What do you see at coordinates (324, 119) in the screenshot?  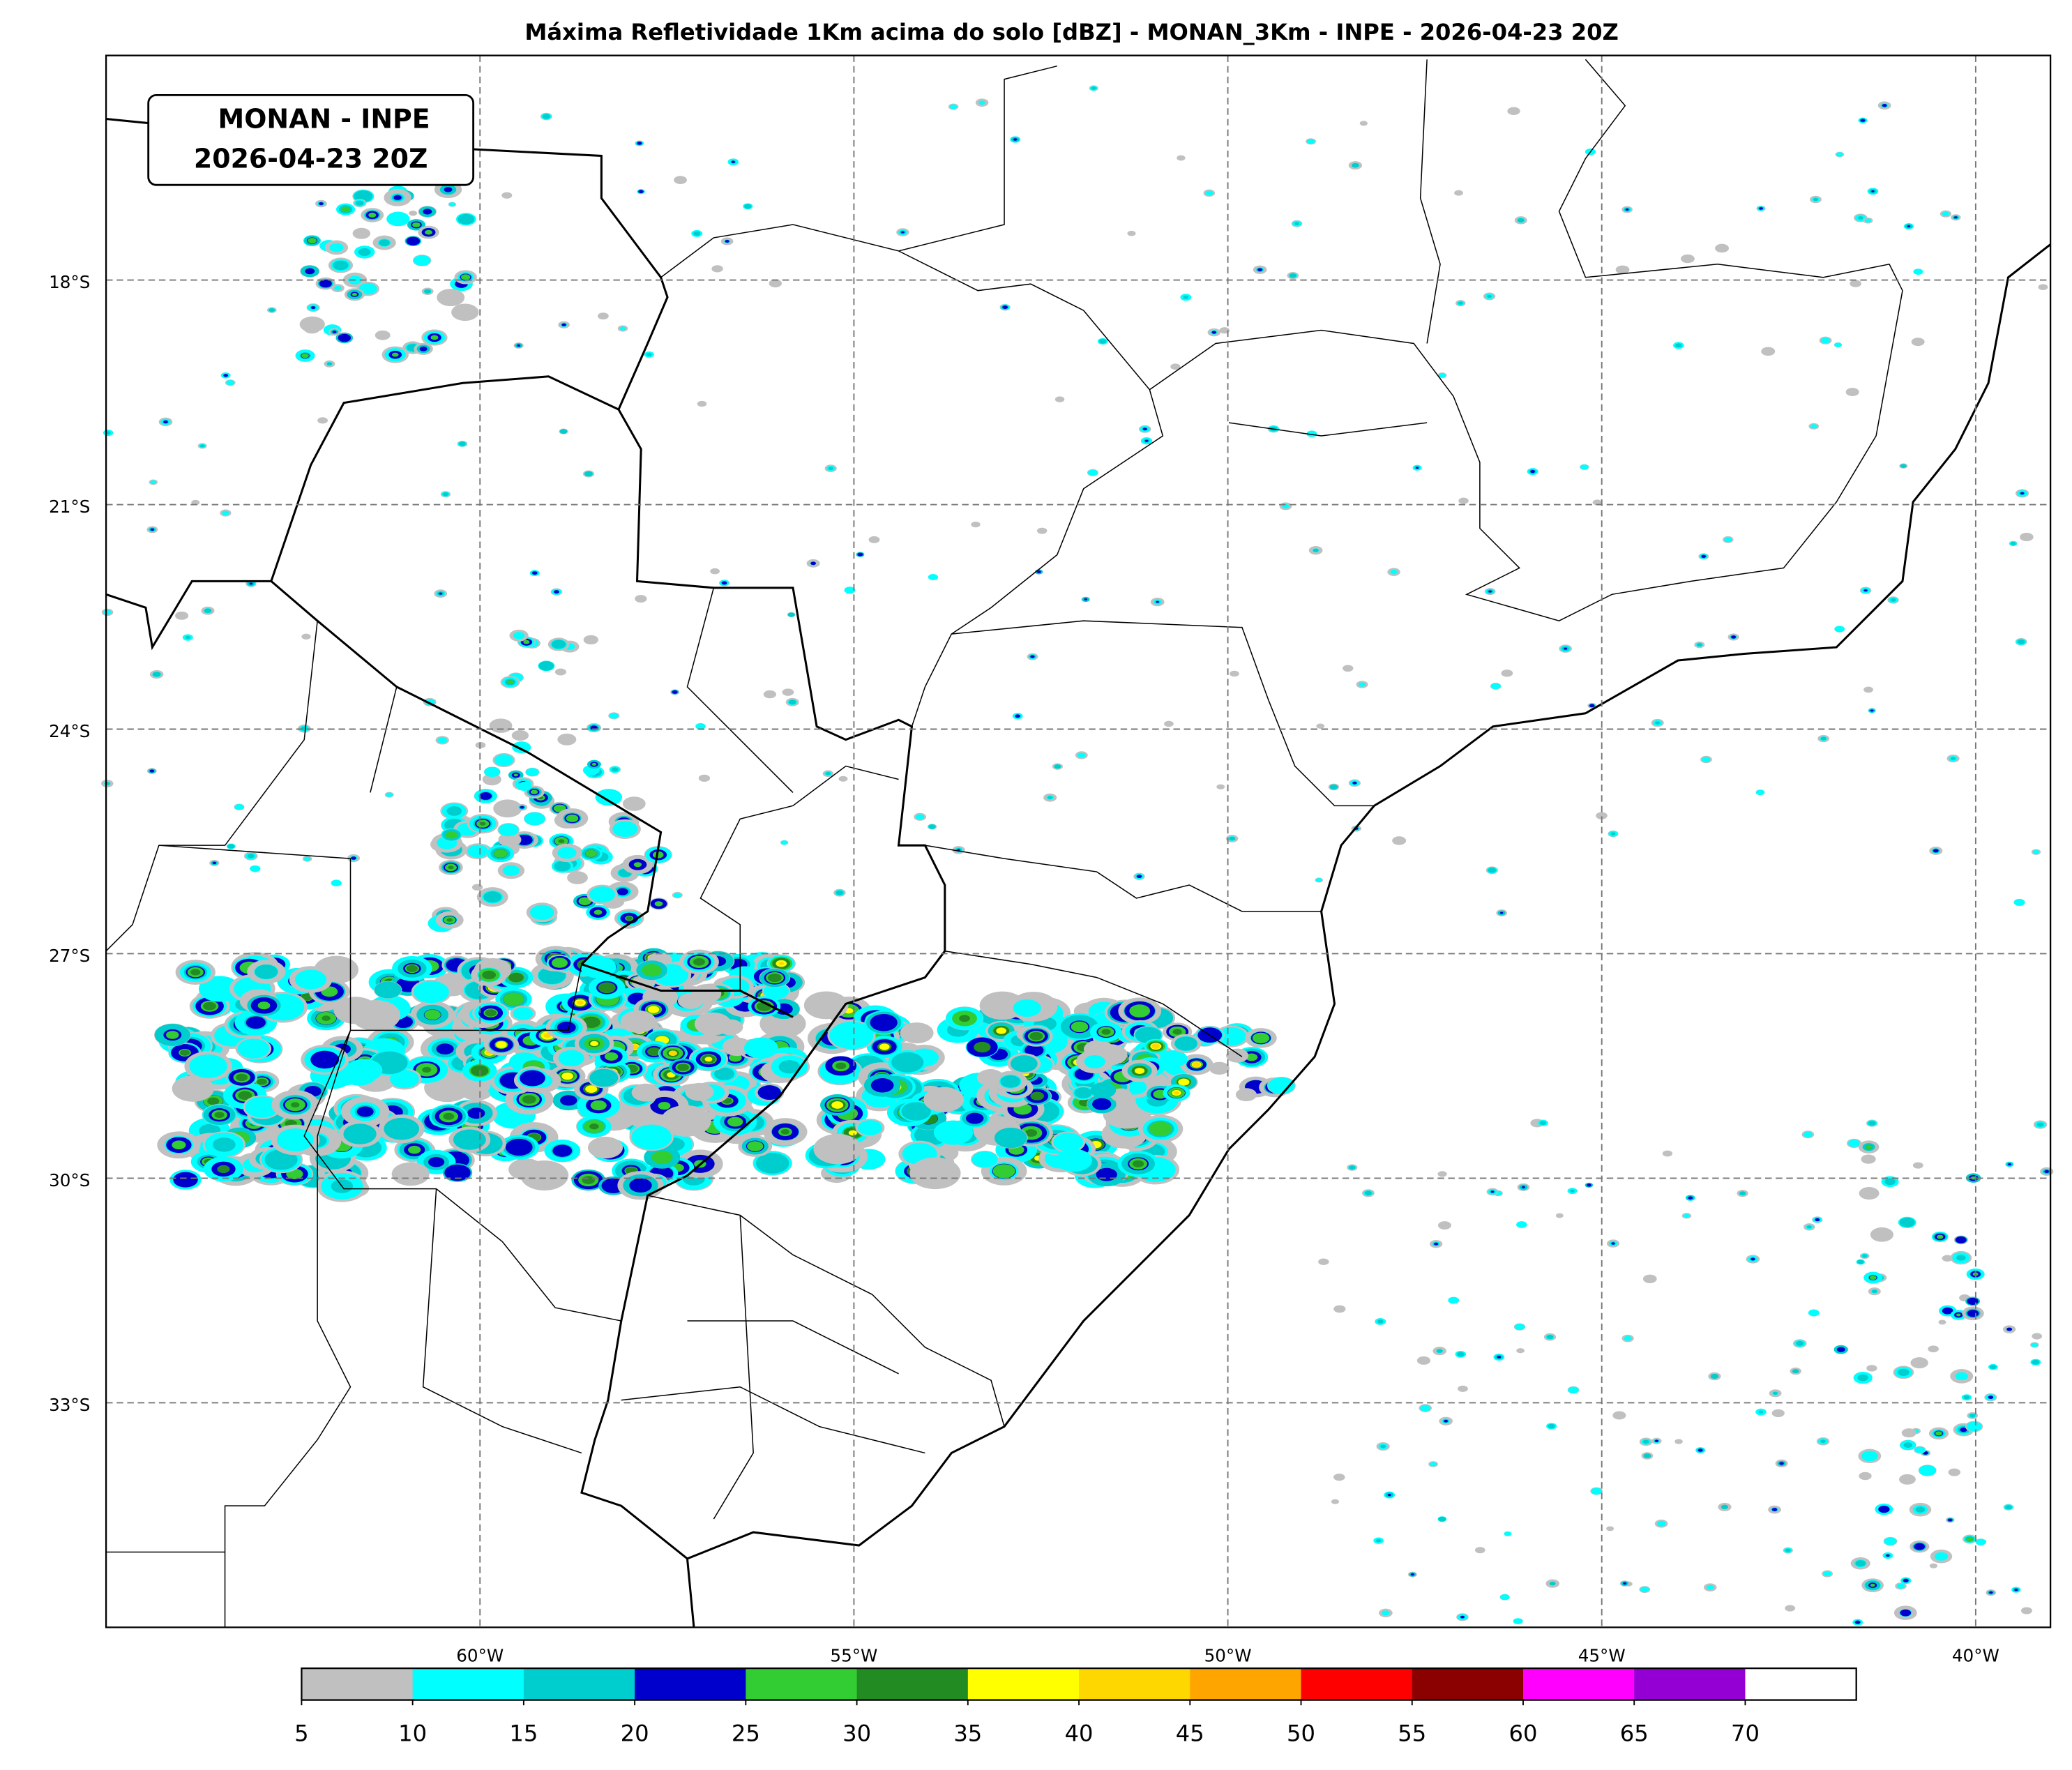 I see `annotation-line: MONAN - INPE` at bounding box center [324, 119].